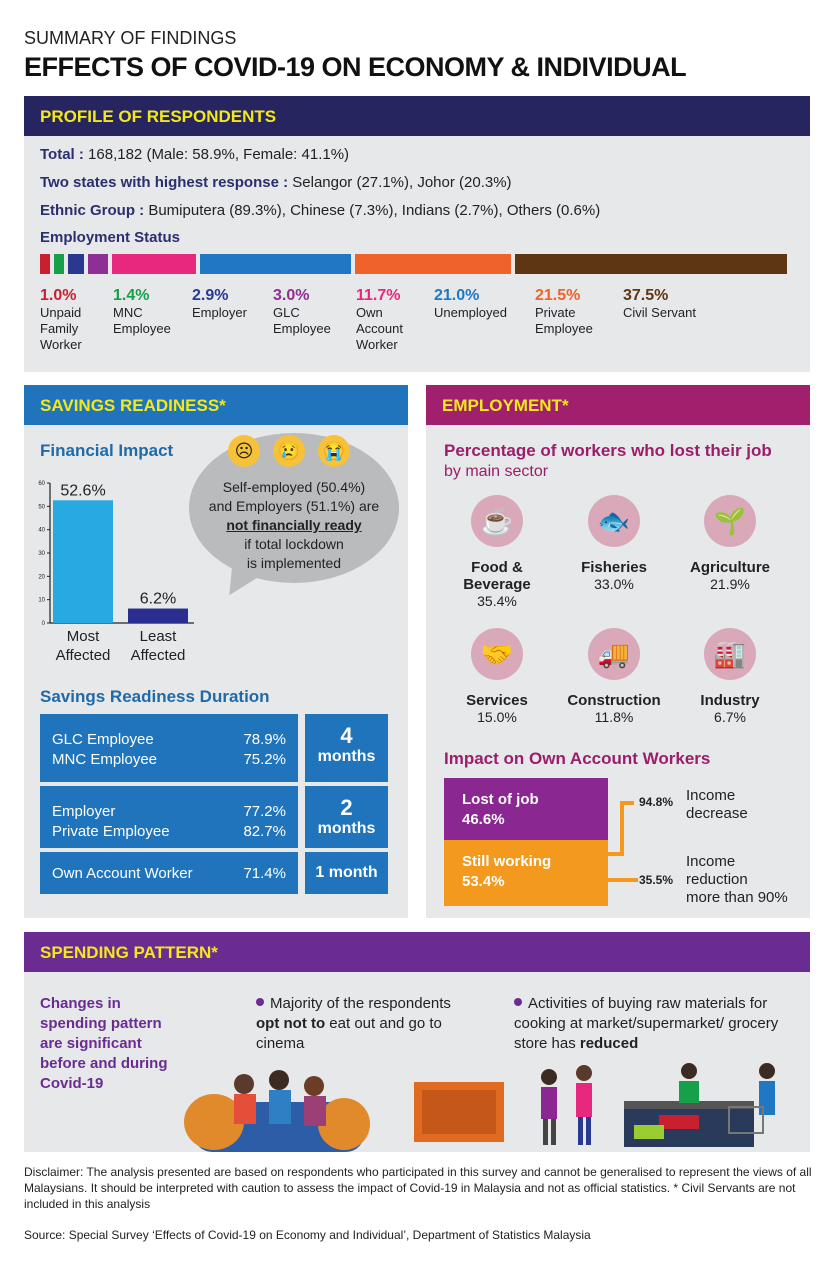 The height and width of the screenshot is (1262, 832). What do you see at coordinates (659, 312) in the screenshot?
I see `employment-category: Civil Servant` at bounding box center [659, 312].